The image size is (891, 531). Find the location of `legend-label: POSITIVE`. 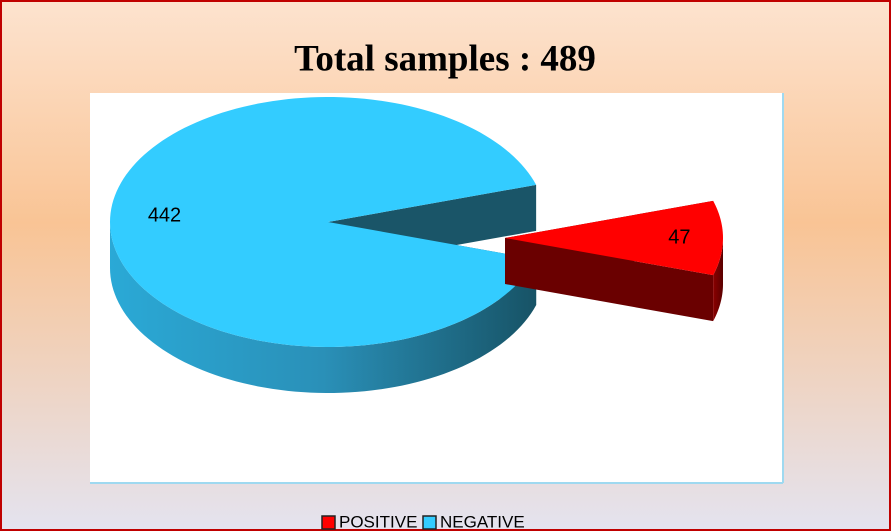

legend-label: POSITIVE is located at coordinates (378, 521).